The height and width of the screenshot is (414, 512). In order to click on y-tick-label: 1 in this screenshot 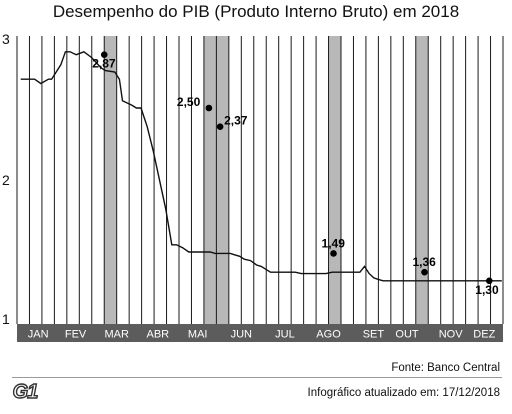, I will do `click(6, 319)`.